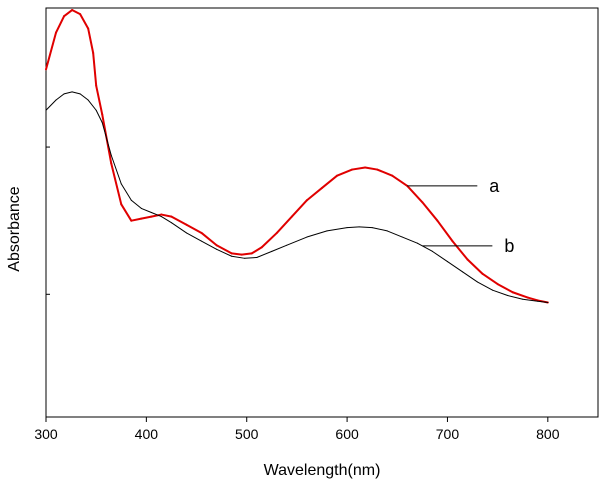 This screenshot has height=486, width=599. I want to click on annotation-layer: ab, so click(460, 216).